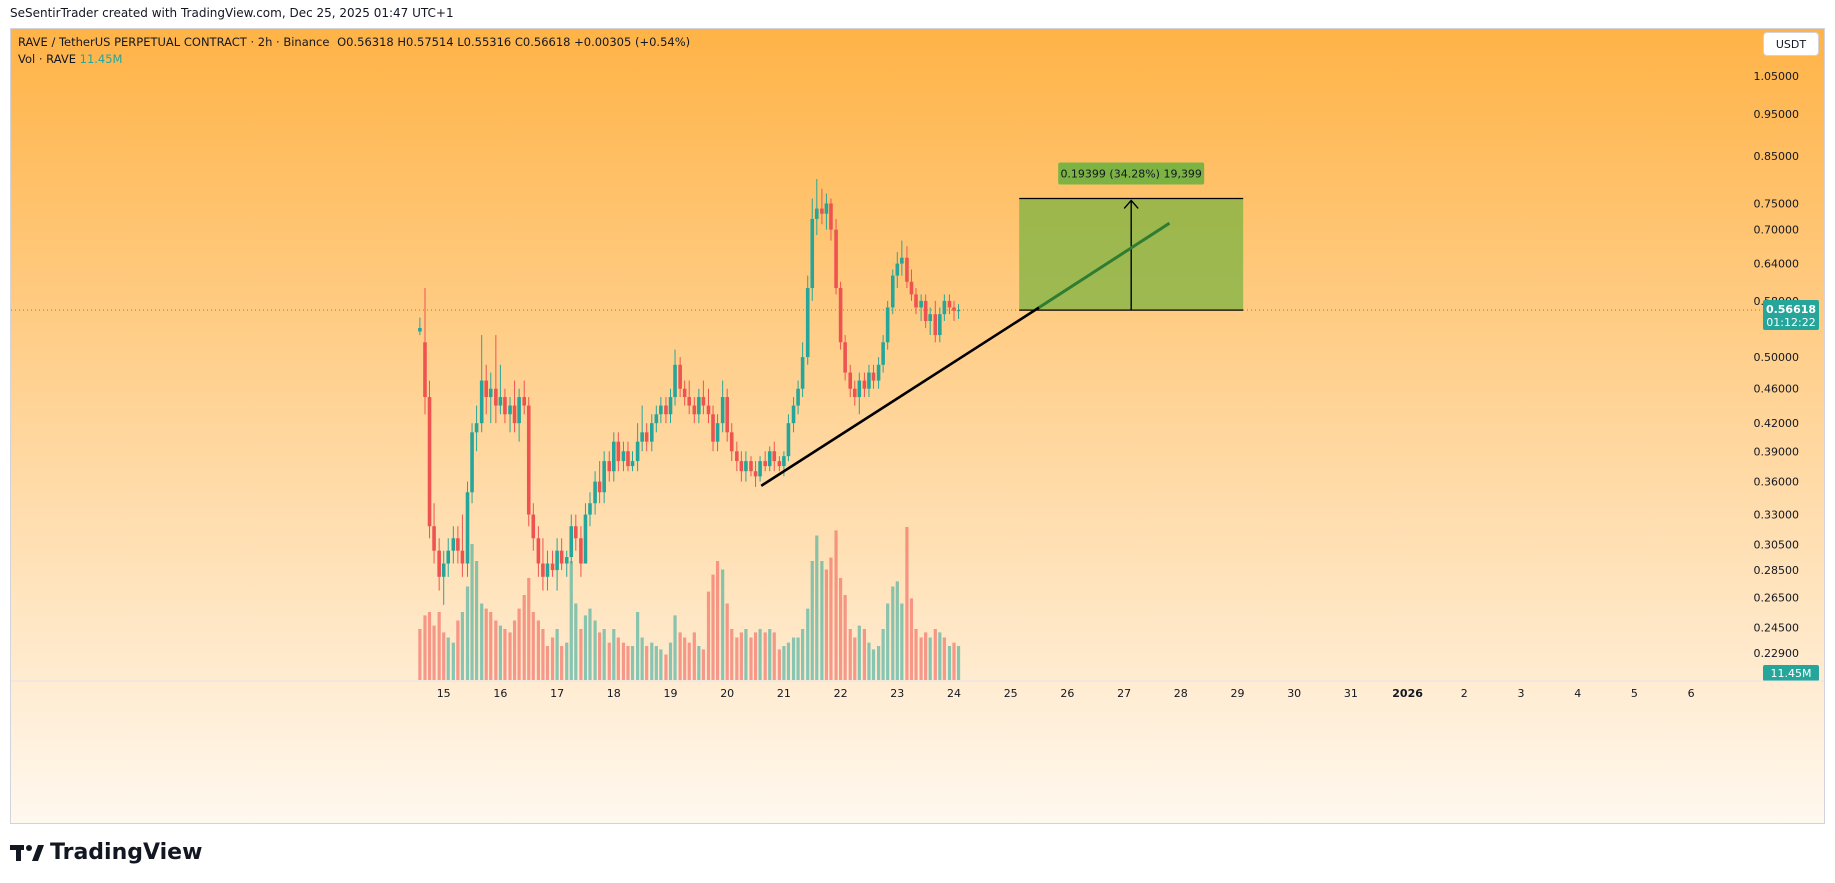 Image resolution: width=1835 pixels, height=883 pixels. What do you see at coordinates (1777, 451) in the screenshot?
I see `price-tick-label: 0.39000` at bounding box center [1777, 451].